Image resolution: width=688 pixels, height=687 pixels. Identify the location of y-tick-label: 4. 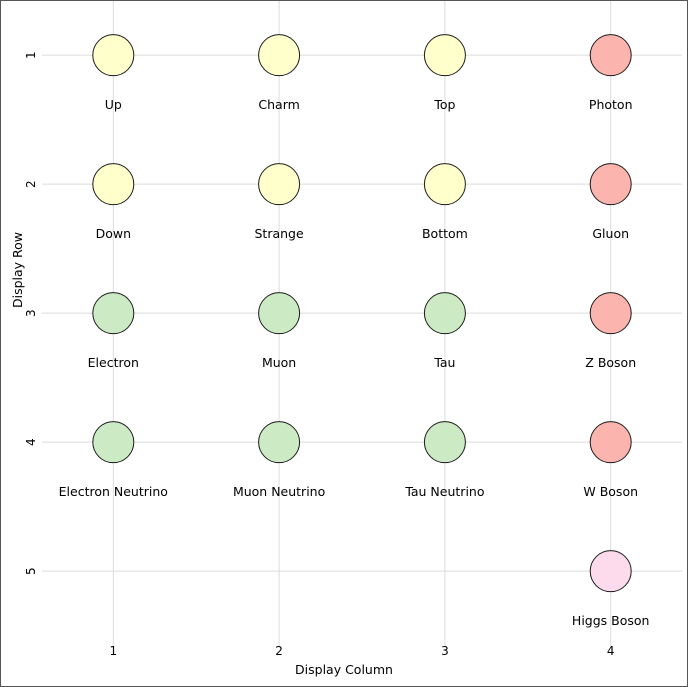
(31, 442).